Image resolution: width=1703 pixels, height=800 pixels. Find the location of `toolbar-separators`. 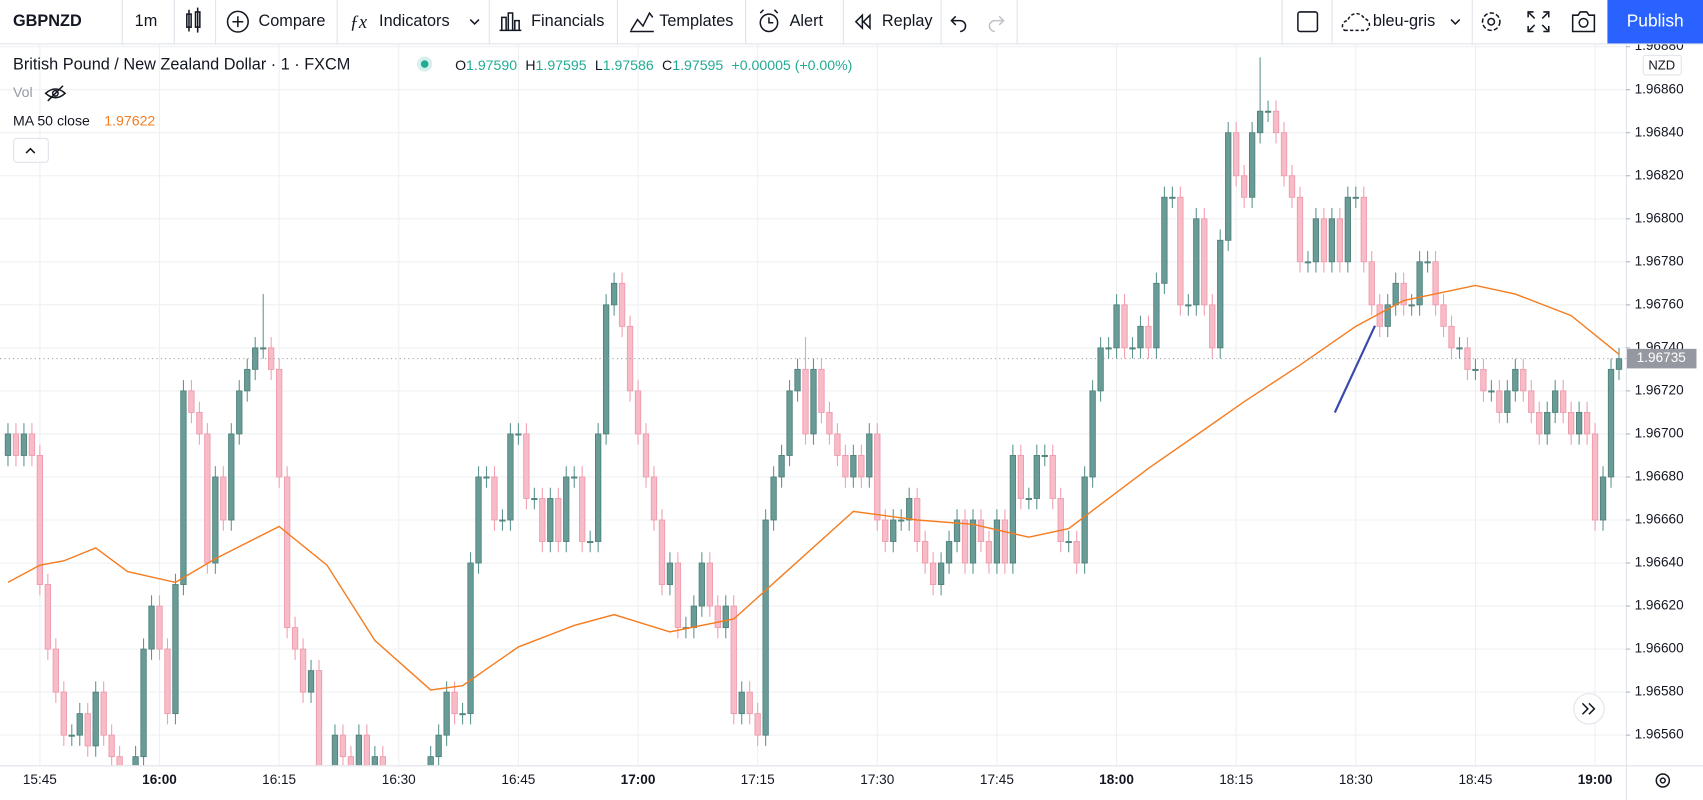

toolbar-separators is located at coordinates (797, 22).